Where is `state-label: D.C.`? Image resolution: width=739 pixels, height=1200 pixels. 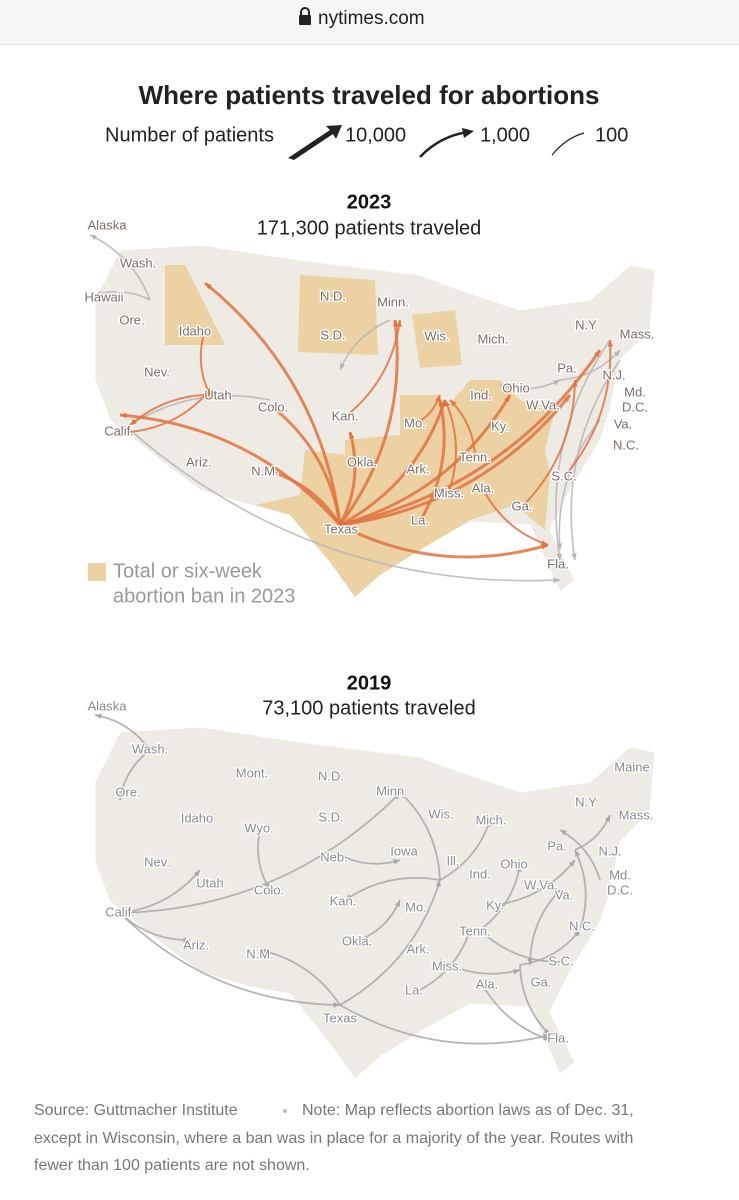
state-label: D.C. is located at coordinates (620, 889).